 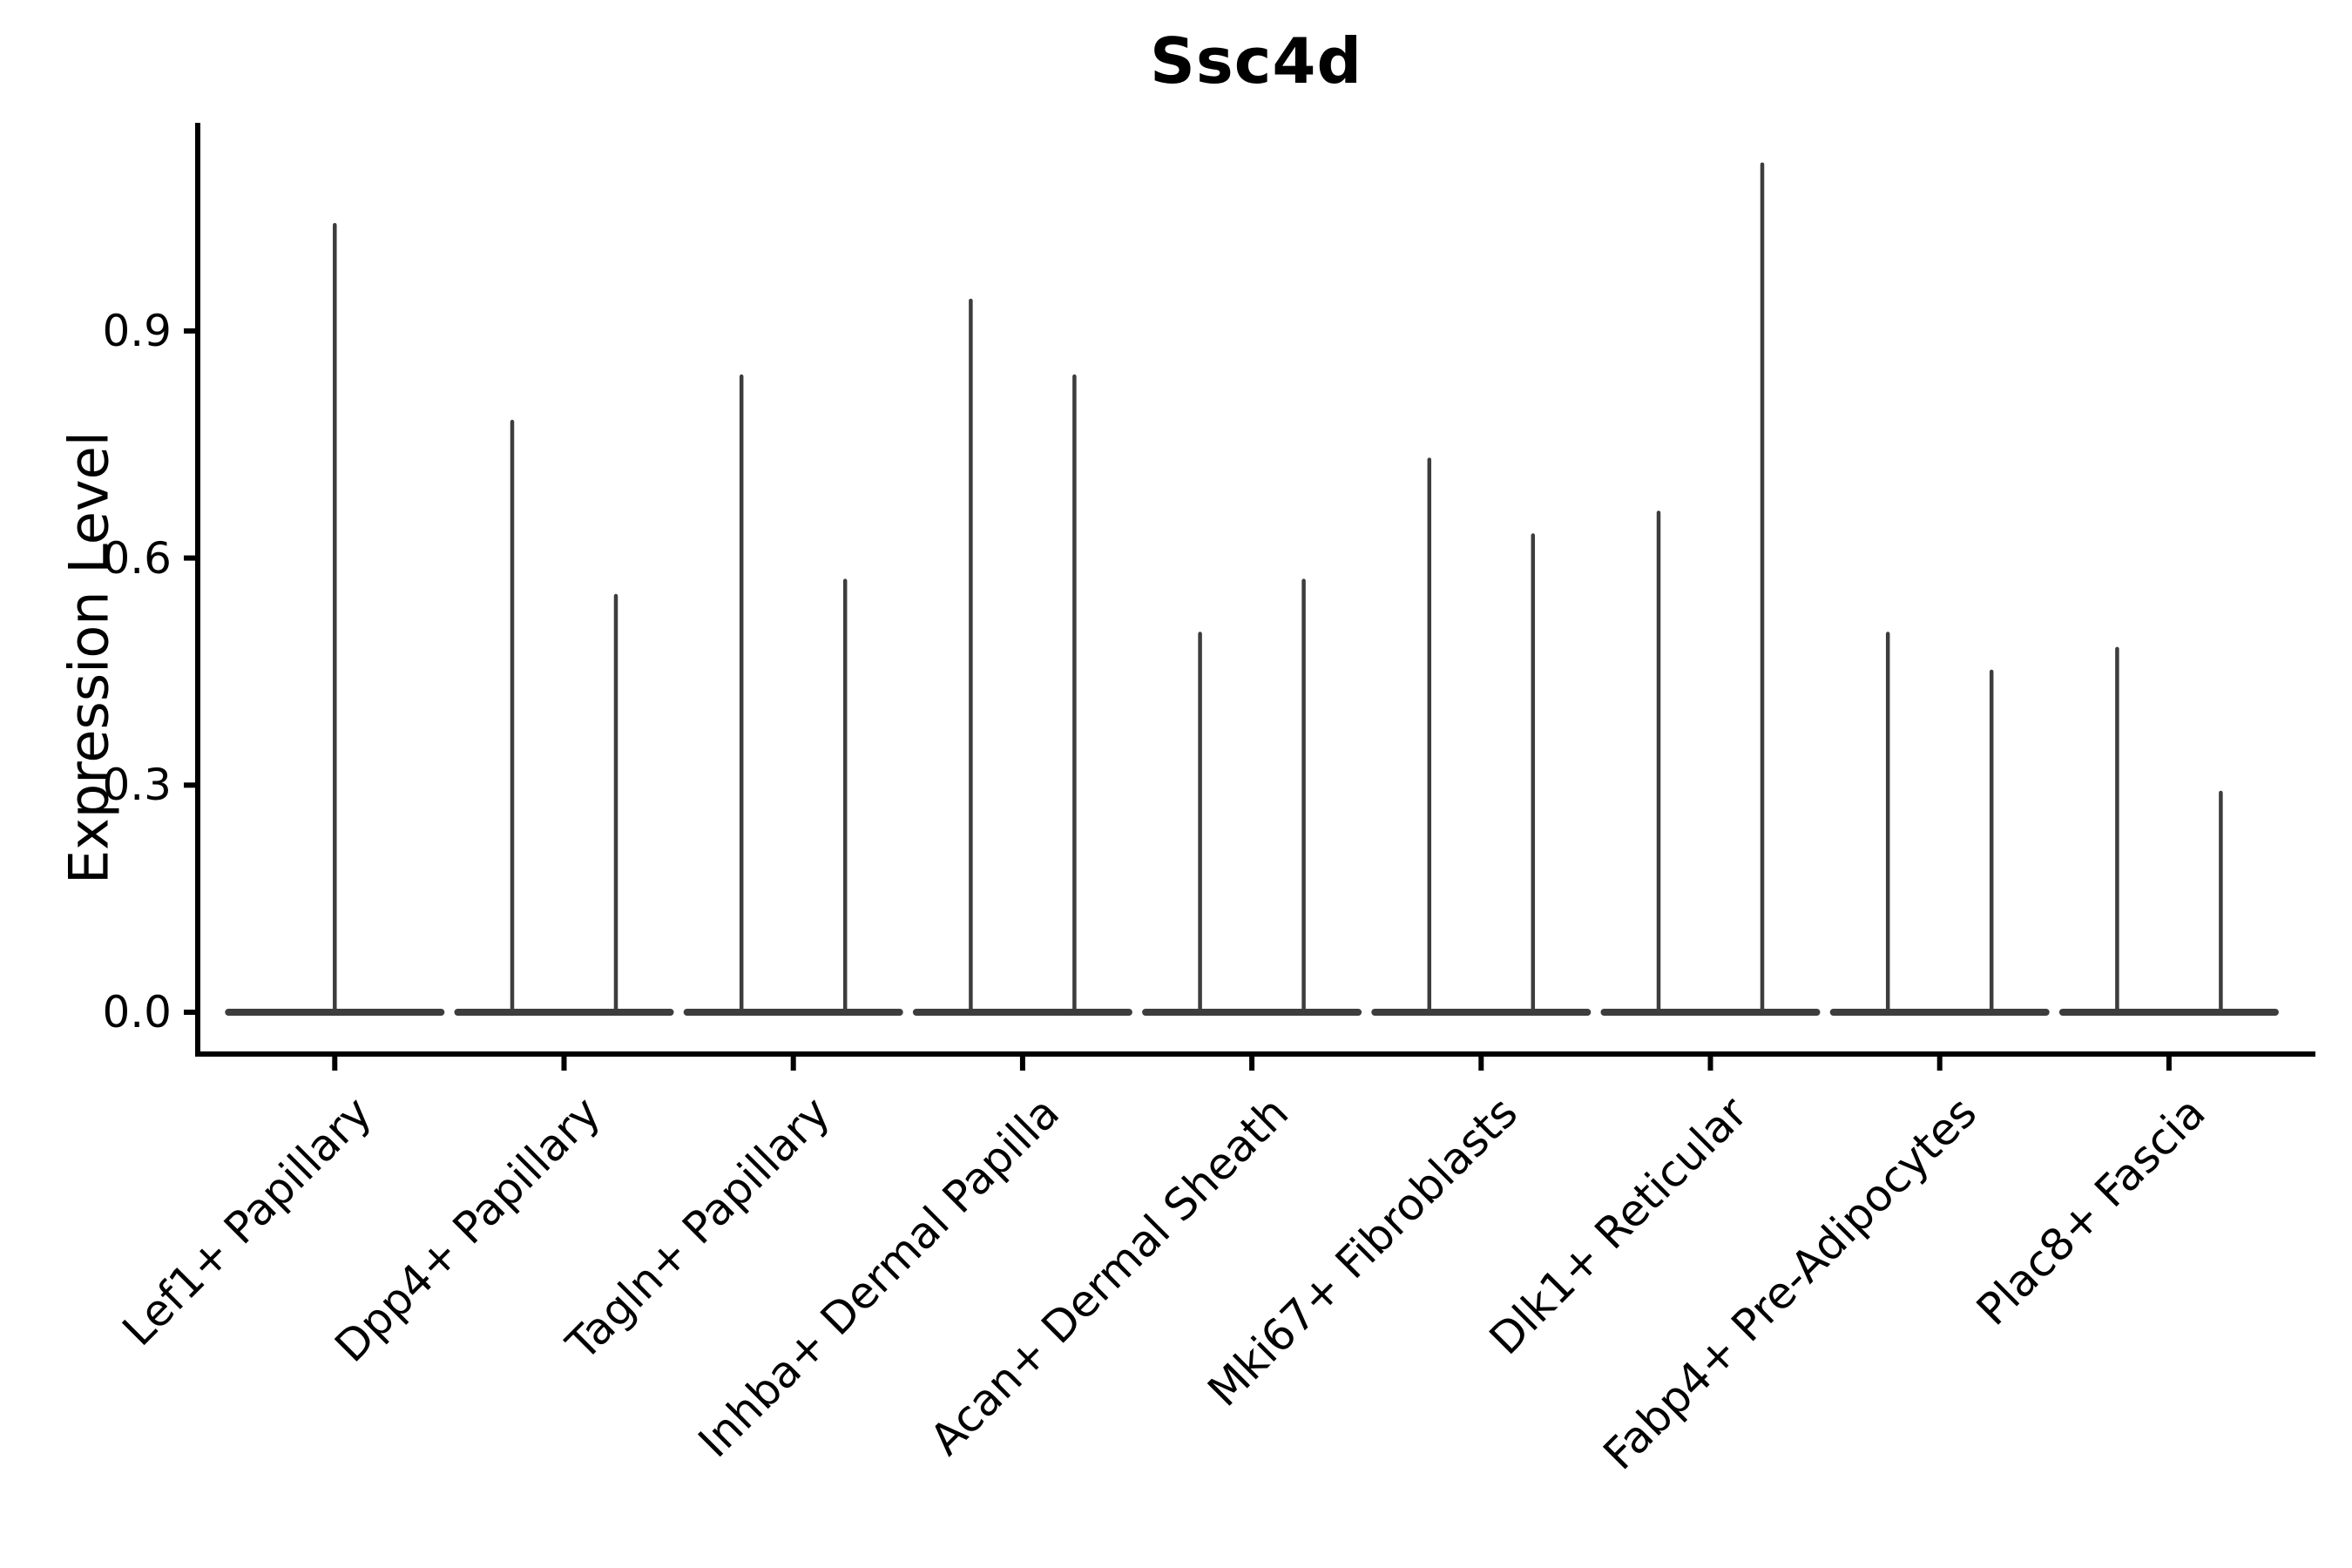 I want to click on y-tick-label: 0.9, so click(x=137, y=330).